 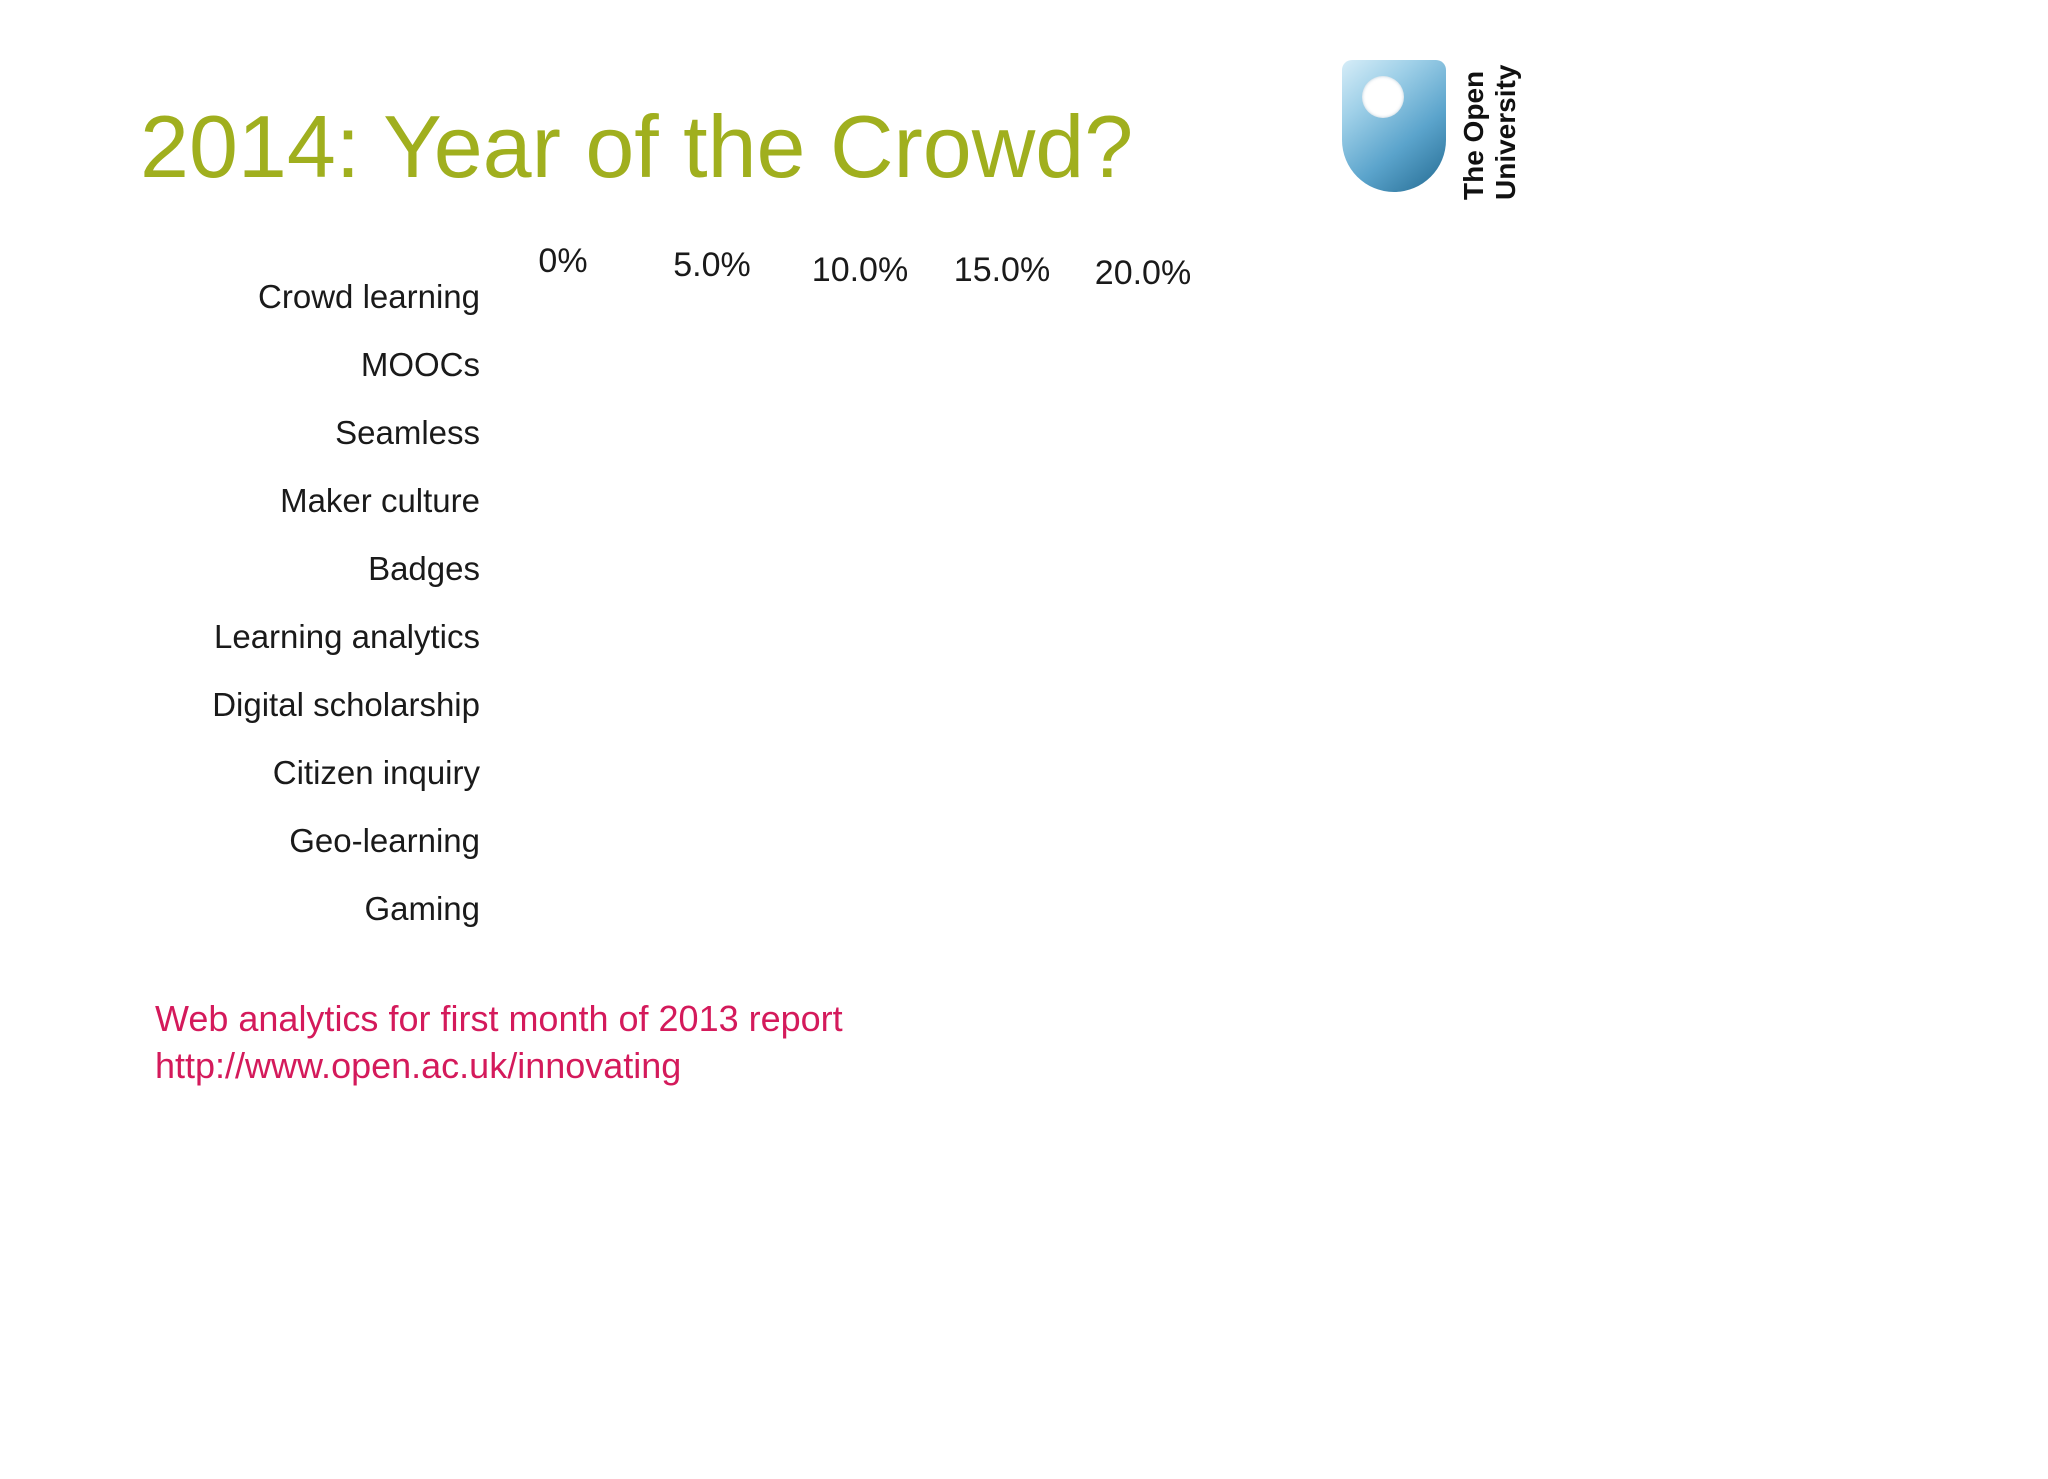 I want to click on ou-shield-icon, so click(x=1394, y=126).